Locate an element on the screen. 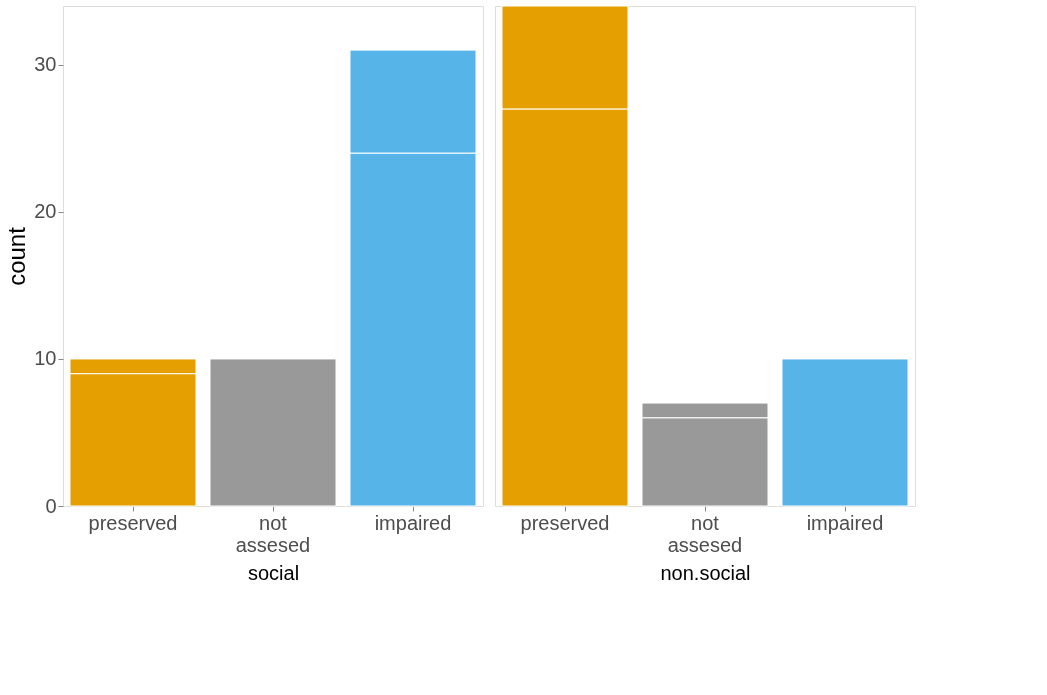 The image size is (1047, 695). text: social is located at coordinates (273, 572).